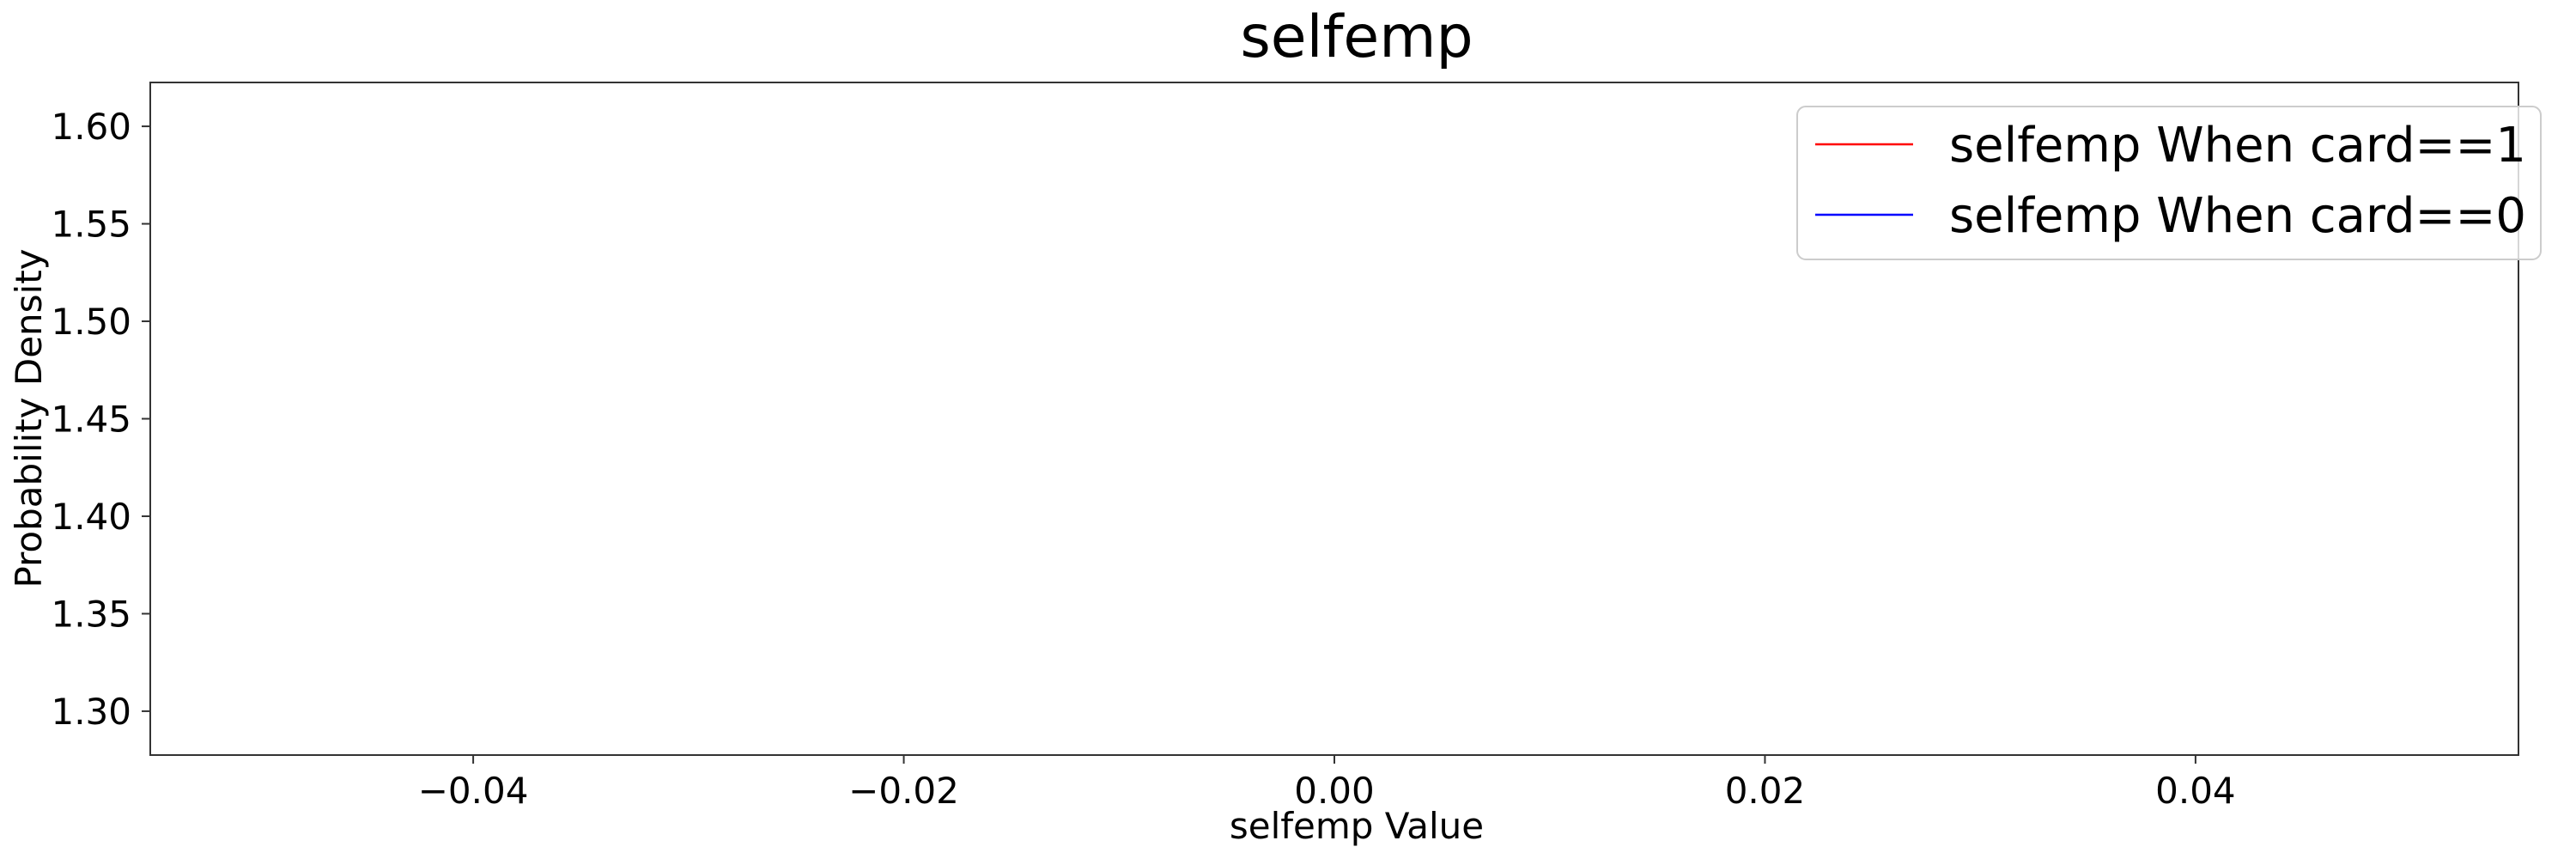 Image resolution: width=2576 pixels, height=859 pixels. Describe the element at coordinates (91, 225) in the screenshot. I see `y-tick-label: 1.55` at that location.